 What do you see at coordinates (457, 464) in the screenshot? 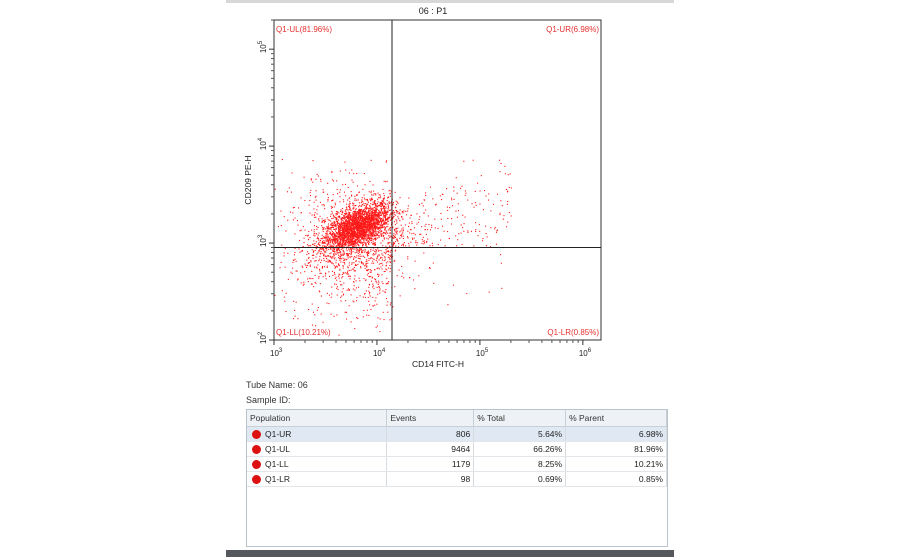
I see `table-row: Q1-LL 1179 8.25% 10.21%` at bounding box center [457, 464].